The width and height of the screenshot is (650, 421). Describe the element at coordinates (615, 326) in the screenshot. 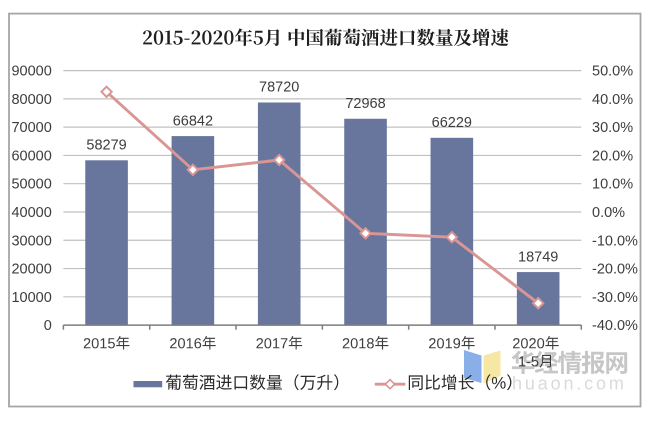

I see `svg-text: -40.0%` at that location.